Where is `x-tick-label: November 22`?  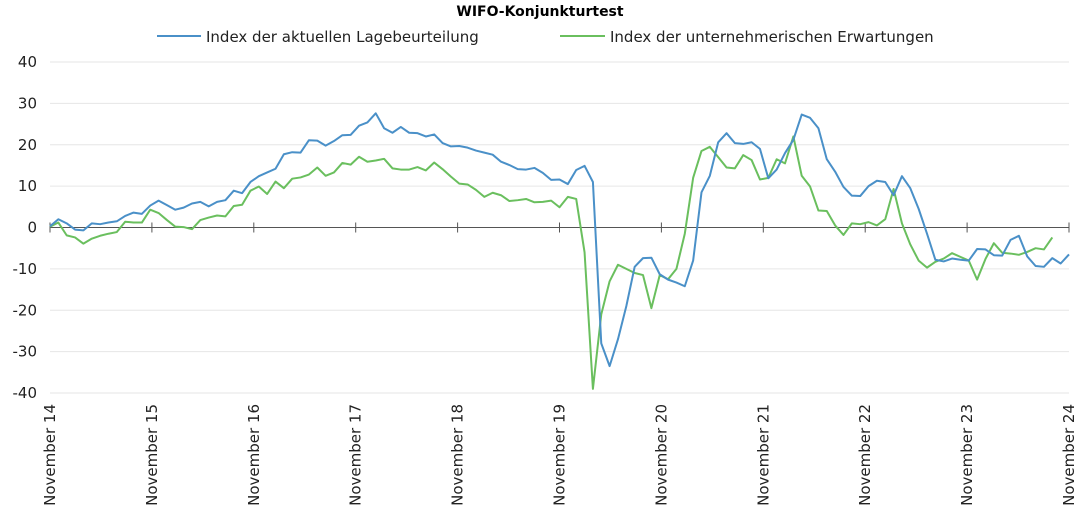 x-tick-label: November 22 is located at coordinates (865, 455).